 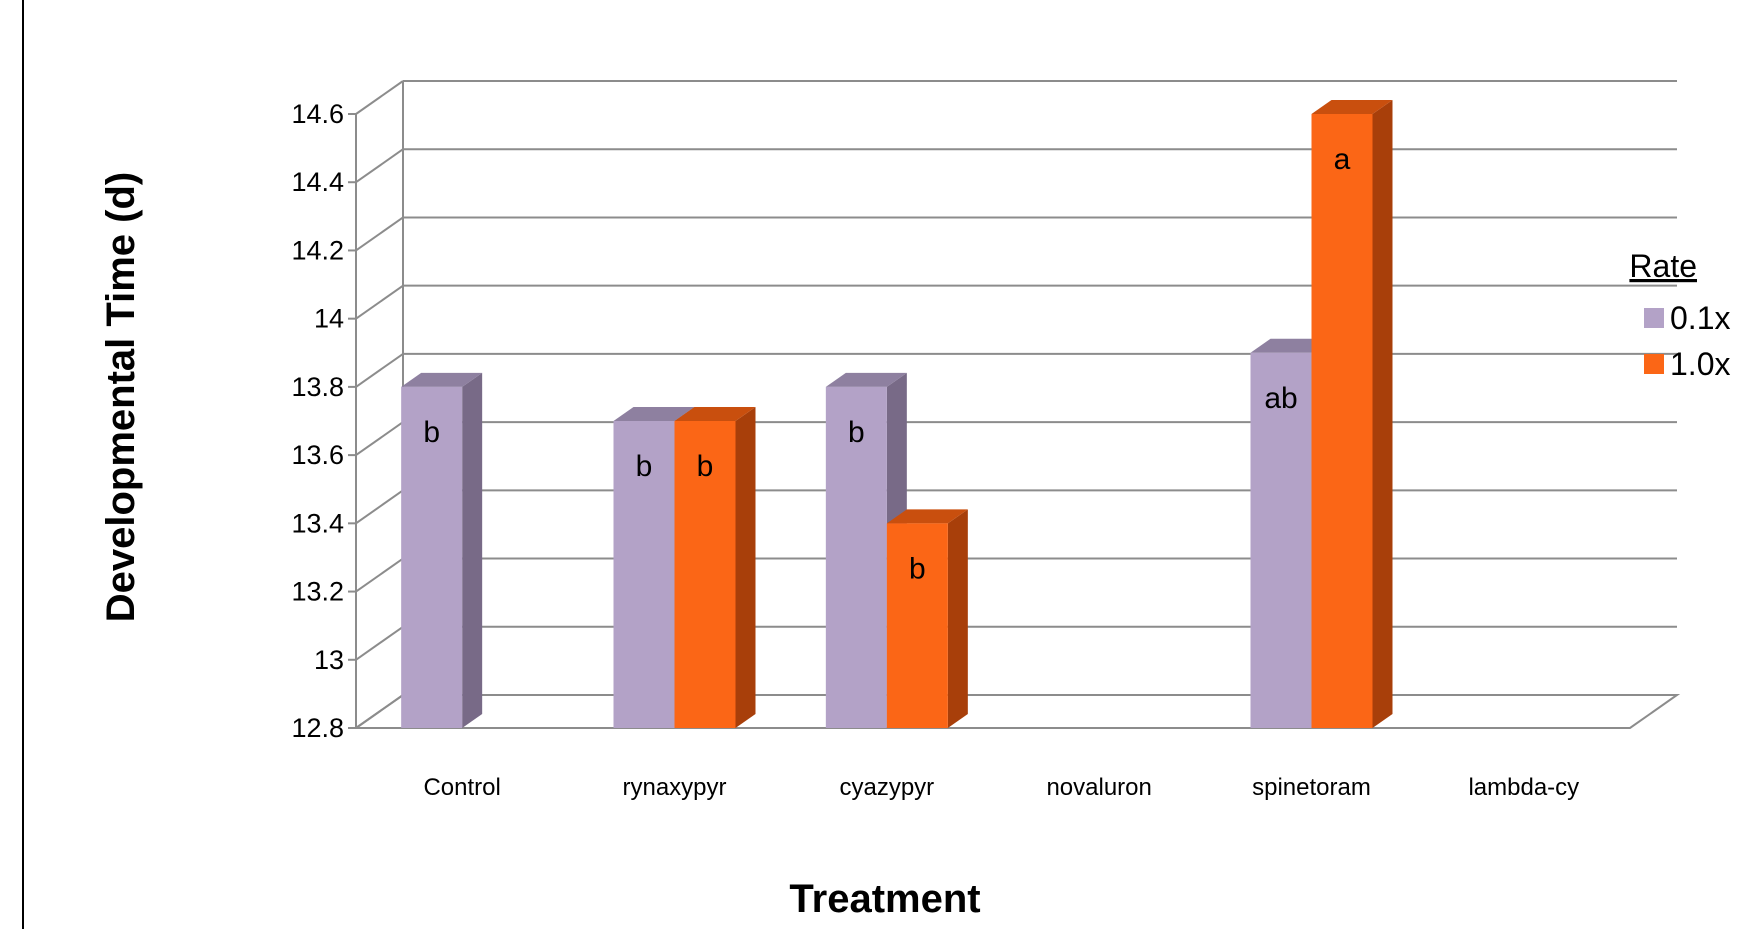 I want to click on legend-entry: 0.1x, so click(x=1700, y=318).